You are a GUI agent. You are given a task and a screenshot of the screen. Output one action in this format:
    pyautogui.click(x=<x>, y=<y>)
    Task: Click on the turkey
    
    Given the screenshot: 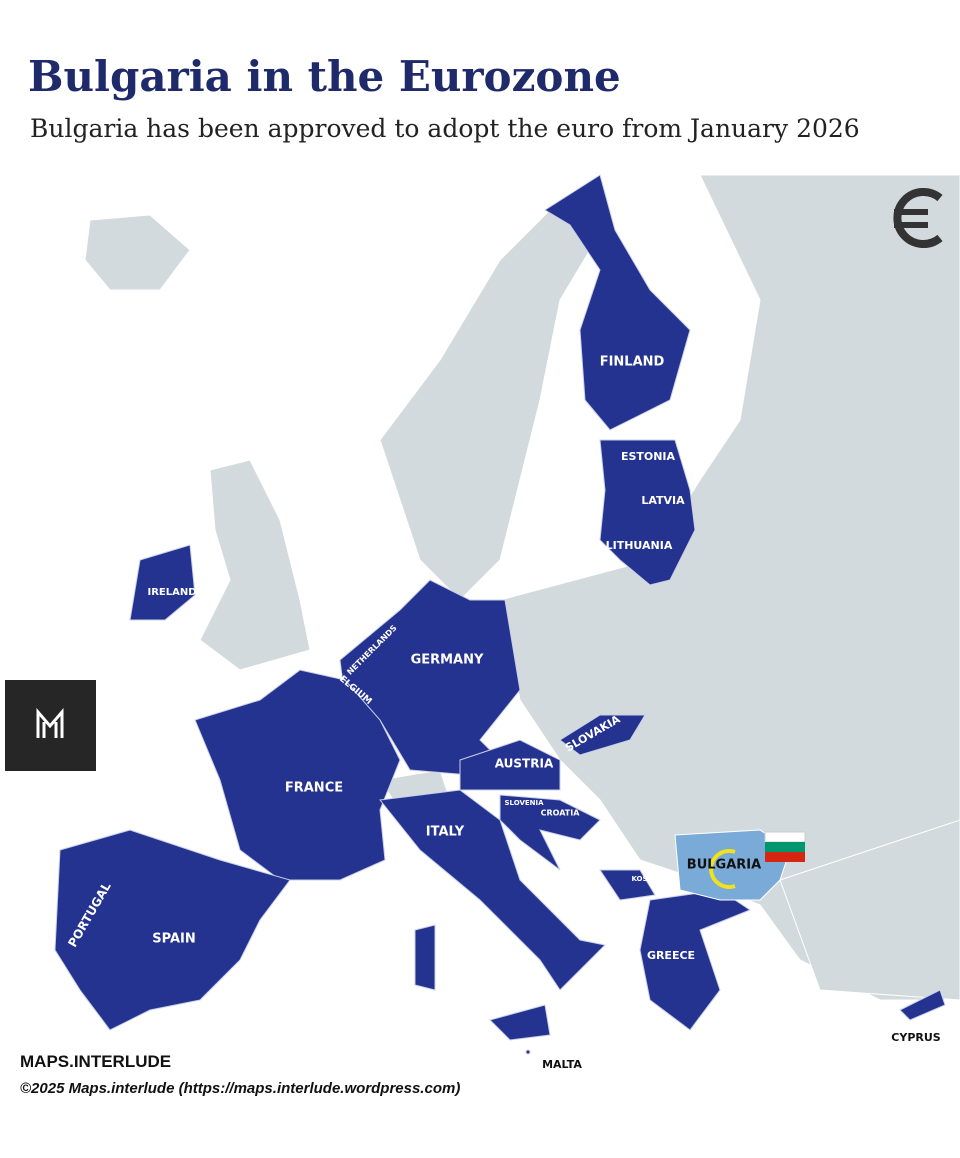 What is the action you would take?
    pyautogui.click(x=869, y=910)
    